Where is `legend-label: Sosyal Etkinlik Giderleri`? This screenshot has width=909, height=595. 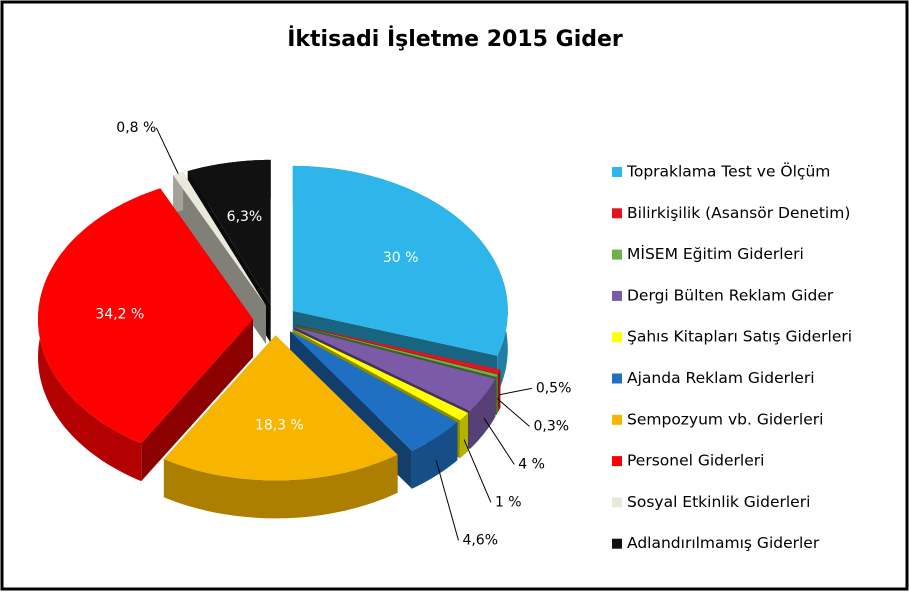 legend-label: Sosyal Etkinlik Giderleri is located at coordinates (718, 502).